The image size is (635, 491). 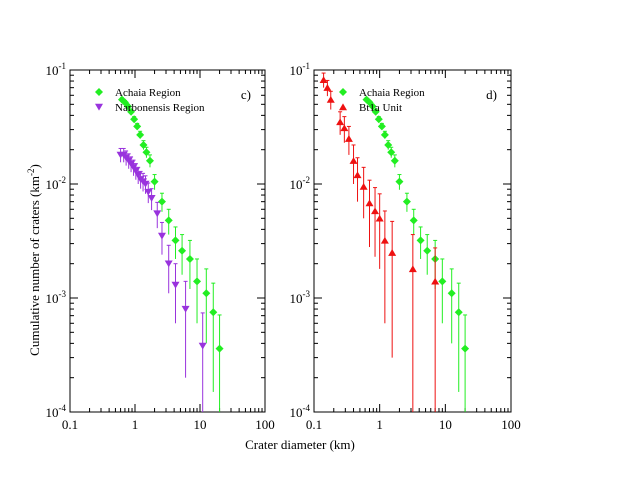 I want to click on series-narbonensis, so click(x=161, y=279).